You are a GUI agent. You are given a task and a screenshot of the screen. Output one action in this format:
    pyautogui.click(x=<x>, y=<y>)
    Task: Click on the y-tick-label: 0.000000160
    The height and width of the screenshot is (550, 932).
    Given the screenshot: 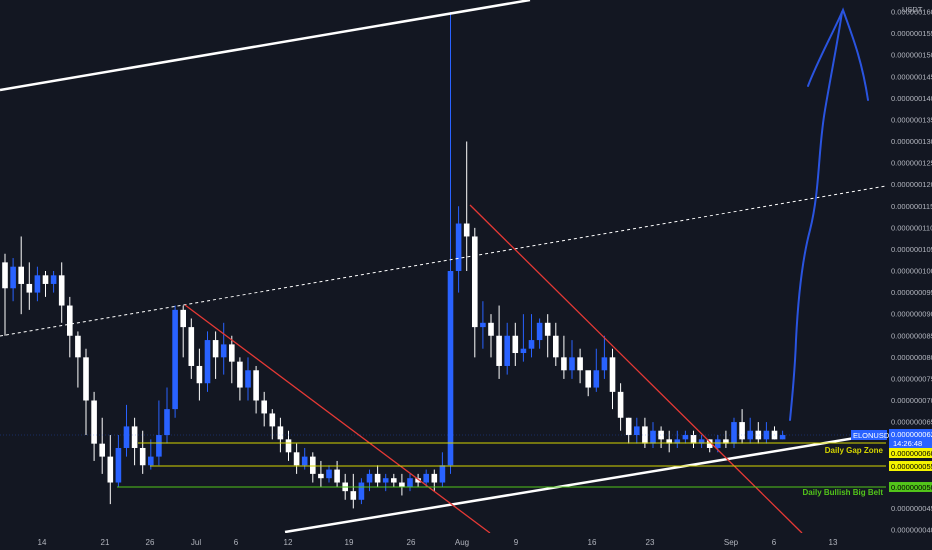 What is the action you would take?
    pyautogui.click(x=911, y=12)
    